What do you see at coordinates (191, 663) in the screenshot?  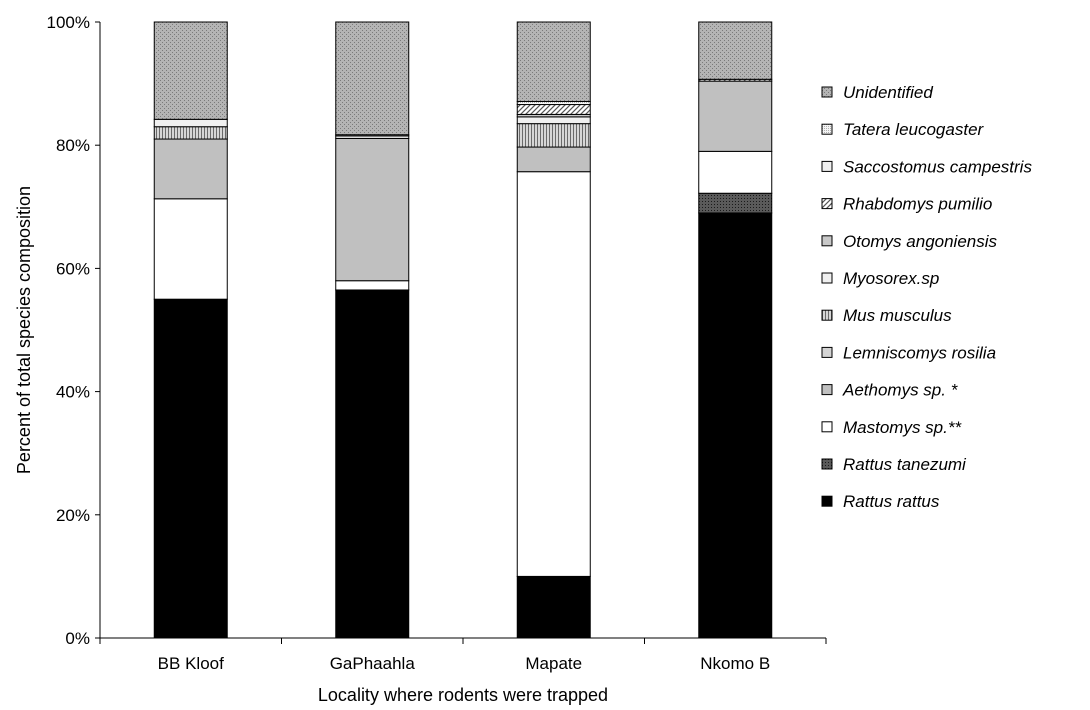 I see `x-tick-label: BB Kloof` at bounding box center [191, 663].